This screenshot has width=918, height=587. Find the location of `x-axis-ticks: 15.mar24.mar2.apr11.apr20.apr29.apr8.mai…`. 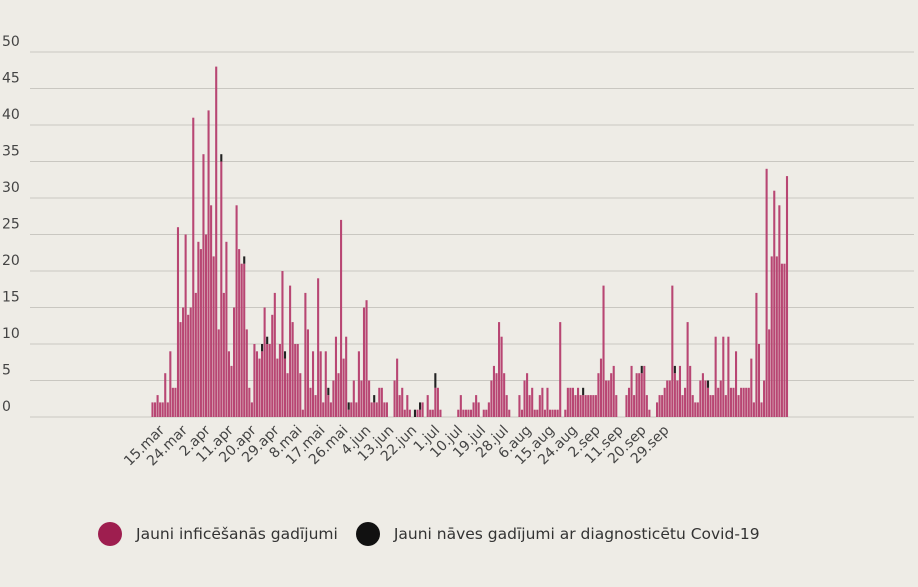

x-axis-ticks: 15.mar24.mar2.apr11.apr20.apr29.apr8.mai… is located at coordinates (396, 445).